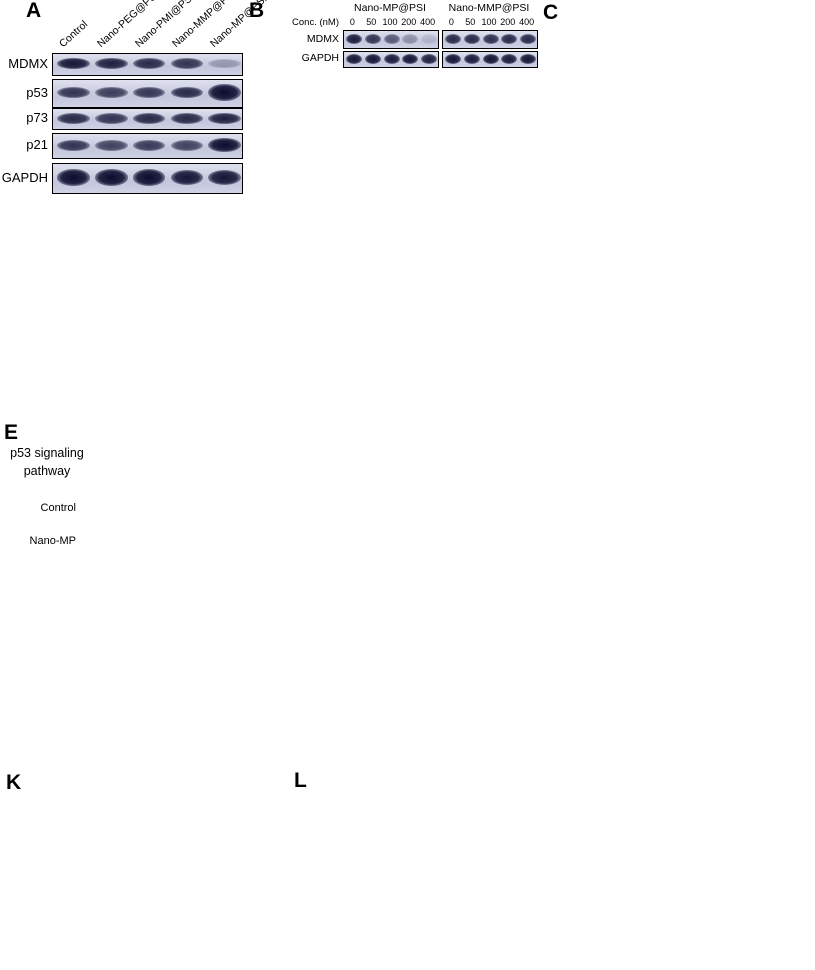 The width and height of the screenshot is (815, 970). What do you see at coordinates (14, 782) in the screenshot?
I see `panel-k-label: K` at bounding box center [14, 782].